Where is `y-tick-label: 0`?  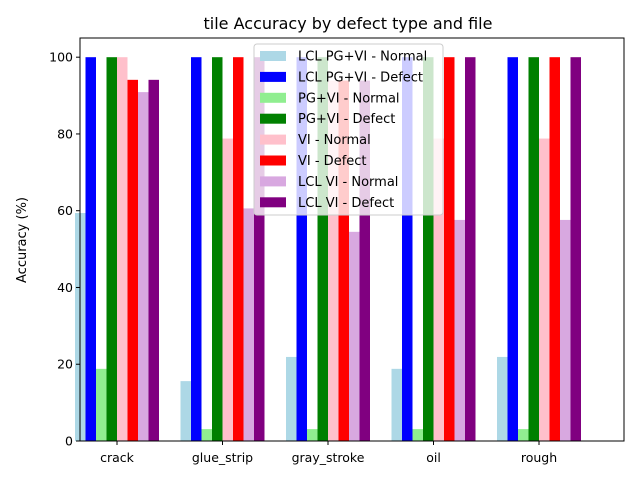 y-tick-label: 0 is located at coordinates (69, 441).